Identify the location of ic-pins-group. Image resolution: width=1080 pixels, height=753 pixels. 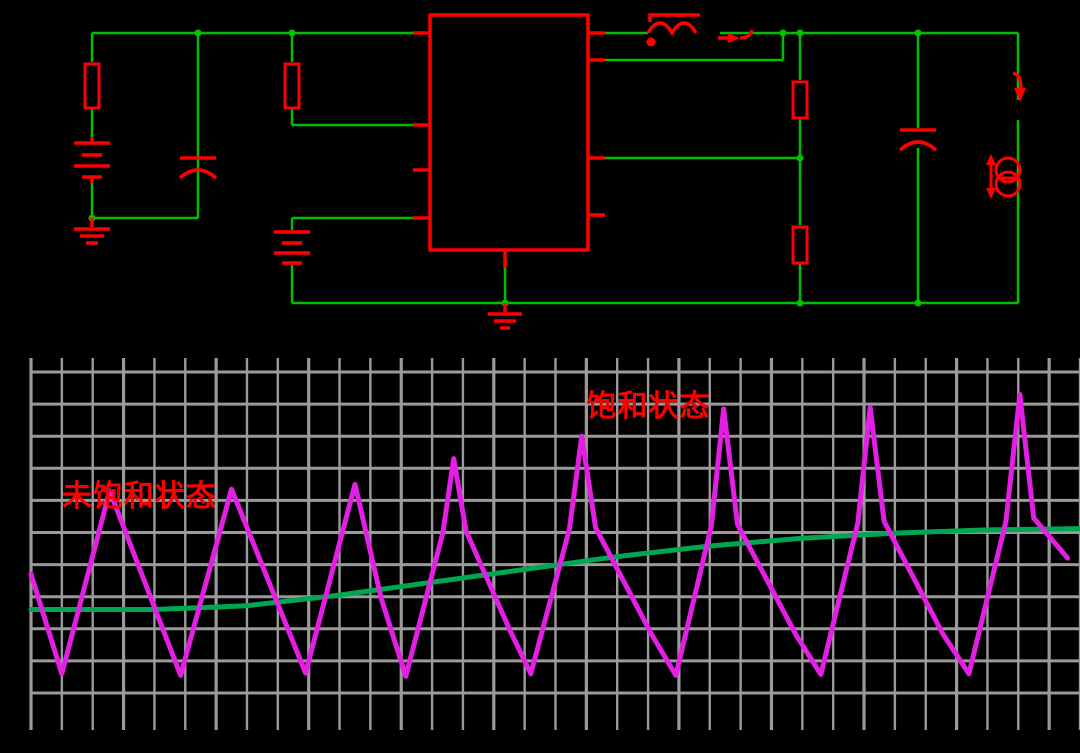
(509, 149).